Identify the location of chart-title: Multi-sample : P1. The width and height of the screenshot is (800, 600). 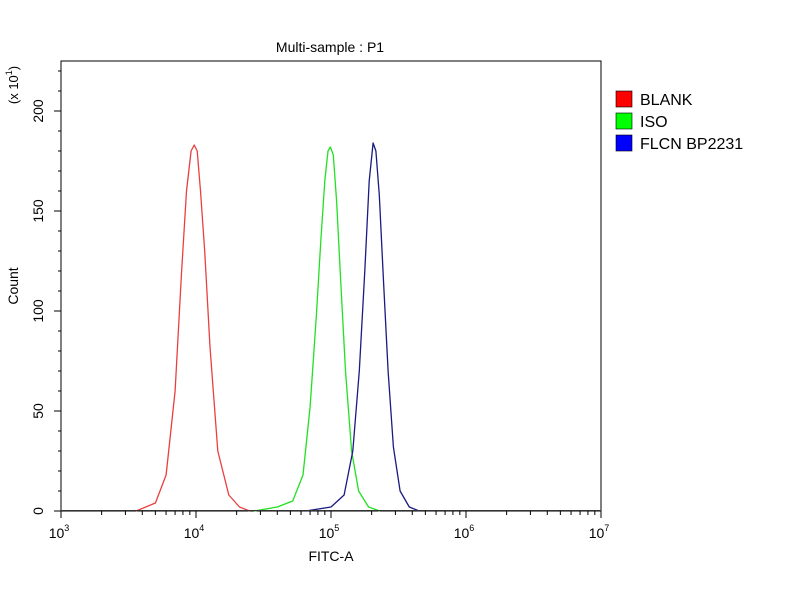
(330, 47).